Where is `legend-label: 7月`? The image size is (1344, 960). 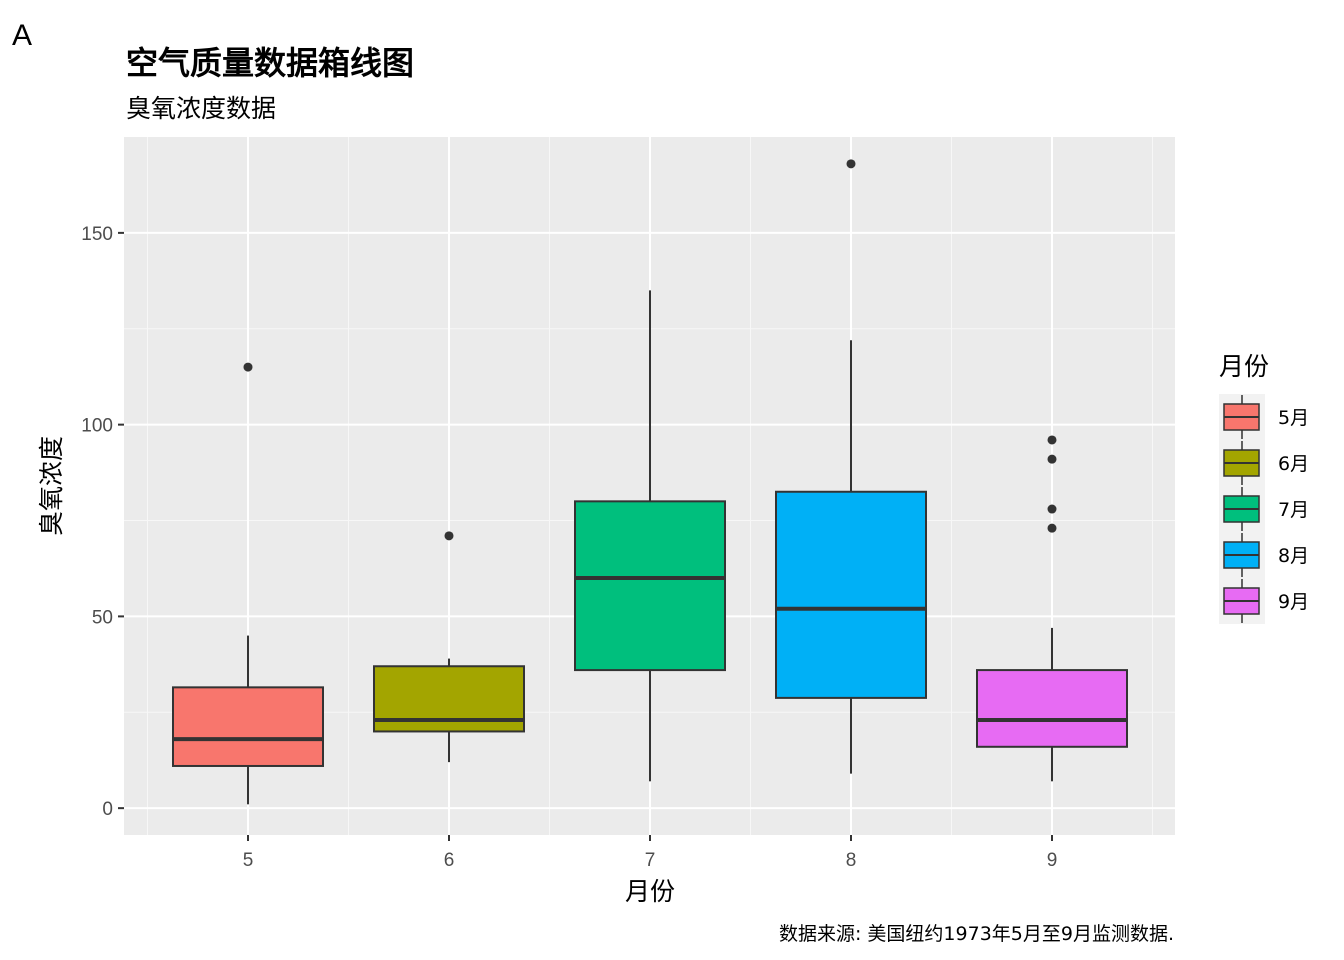
legend-label: 7月 is located at coordinates (1293, 510).